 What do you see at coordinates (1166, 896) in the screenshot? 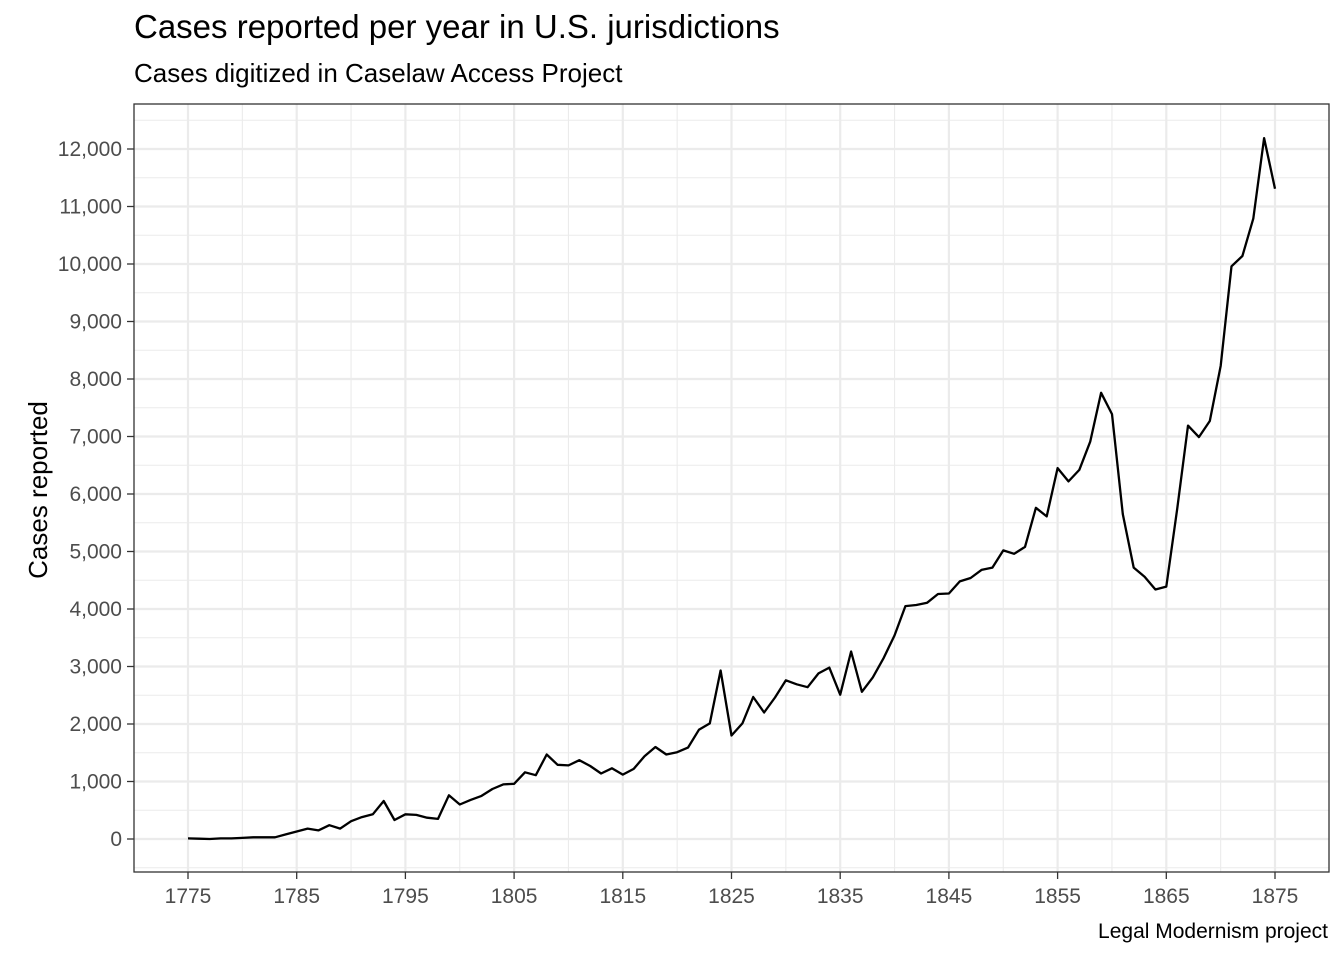
I see `x-tick-label: 1865` at bounding box center [1166, 896].